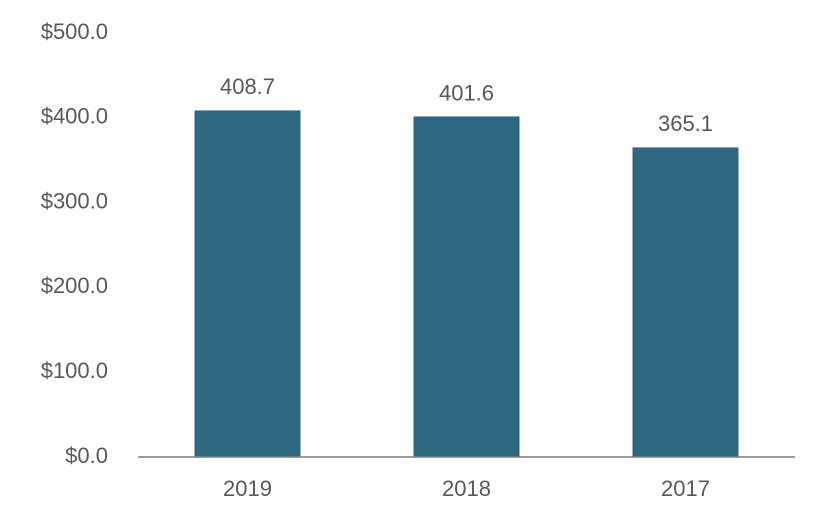 The height and width of the screenshot is (532, 826). Describe the element at coordinates (86, 455) in the screenshot. I see `y-tick-label: $0.0` at that location.